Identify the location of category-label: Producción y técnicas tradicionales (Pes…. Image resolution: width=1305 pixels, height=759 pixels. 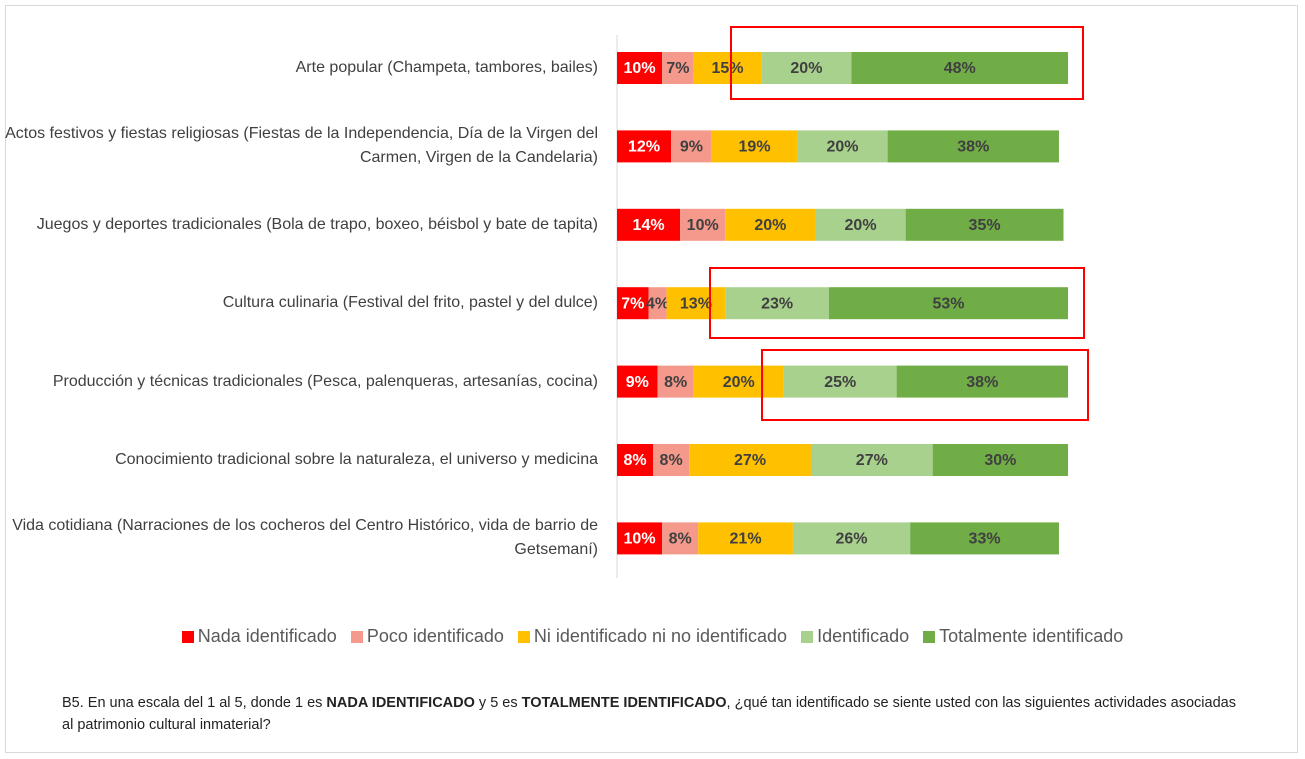
(325, 381).